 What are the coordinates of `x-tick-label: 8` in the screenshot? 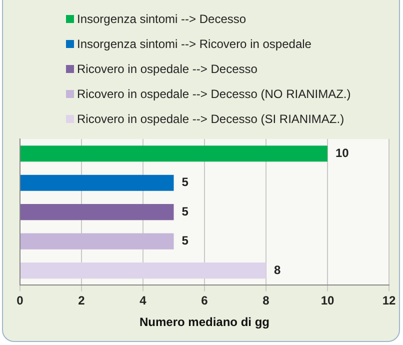 It's located at (266, 301).